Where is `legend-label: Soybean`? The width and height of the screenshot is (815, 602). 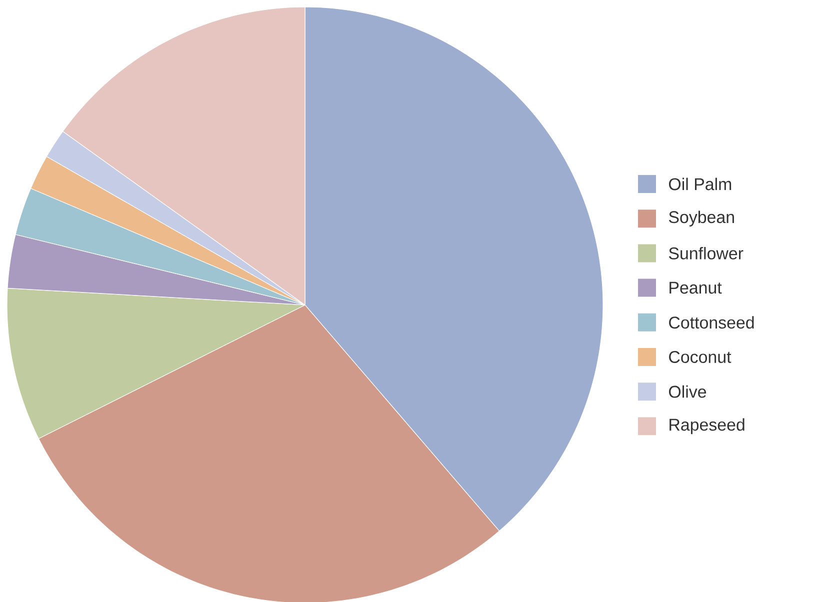
legend-label: Soybean is located at coordinates (701, 218).